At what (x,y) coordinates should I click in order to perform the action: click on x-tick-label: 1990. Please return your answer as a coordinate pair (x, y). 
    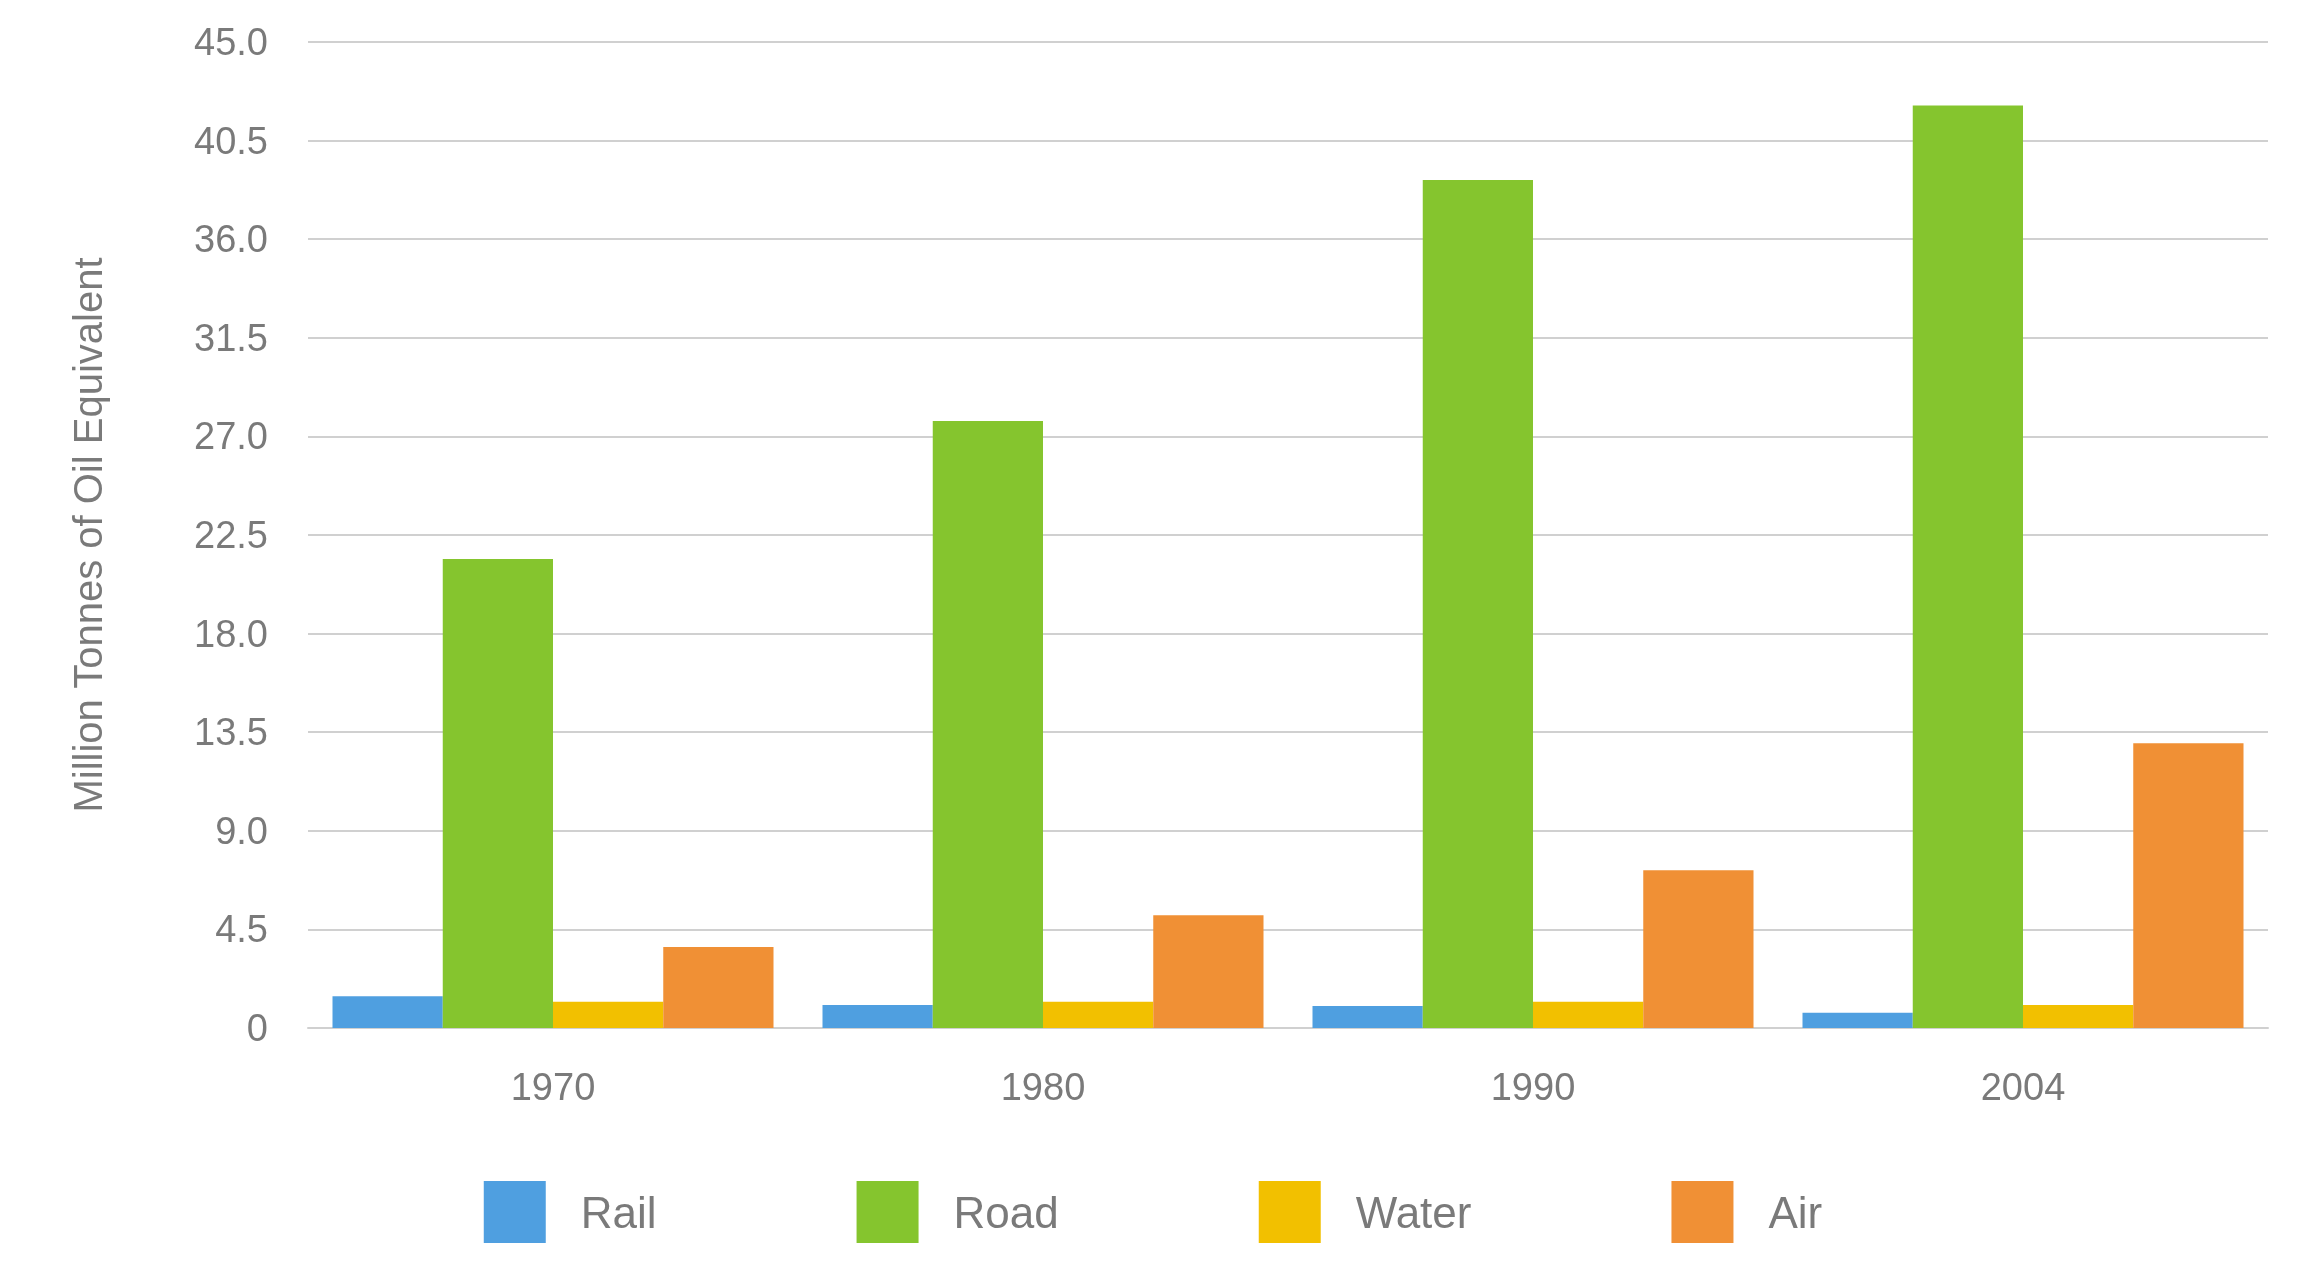
    Looking at the image, I should click on (1533, 1087).